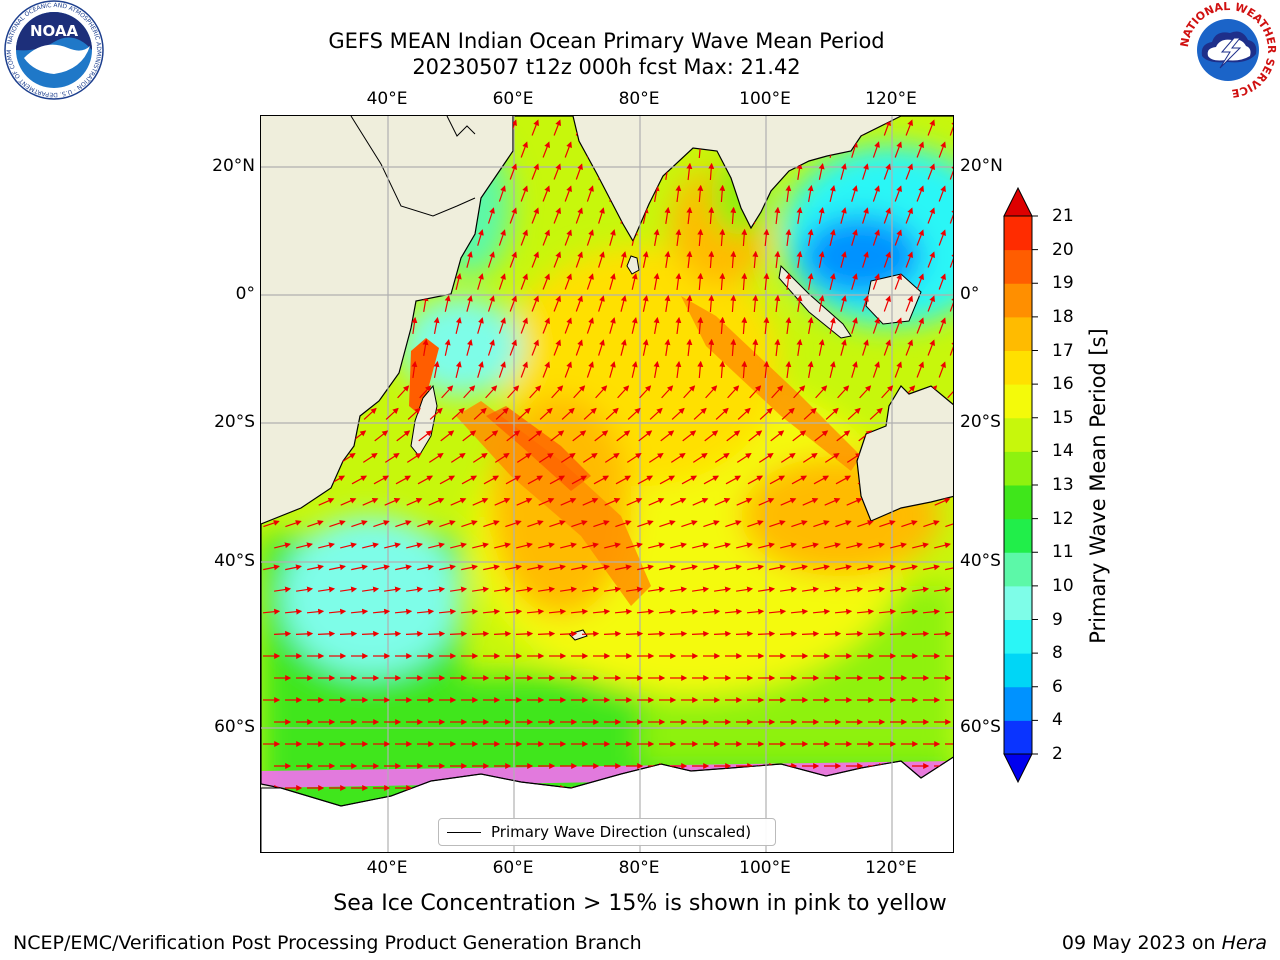 This screenshot has width=1280, height=960. I want to click on lon-tick-bottom-120: 120°E, so click(891, 868).